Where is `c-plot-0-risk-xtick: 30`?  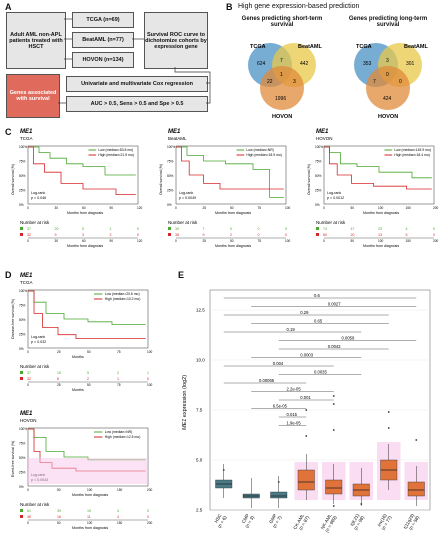 c-plot-0-risk-xtick: 30 is located at coordinates (57, 241).